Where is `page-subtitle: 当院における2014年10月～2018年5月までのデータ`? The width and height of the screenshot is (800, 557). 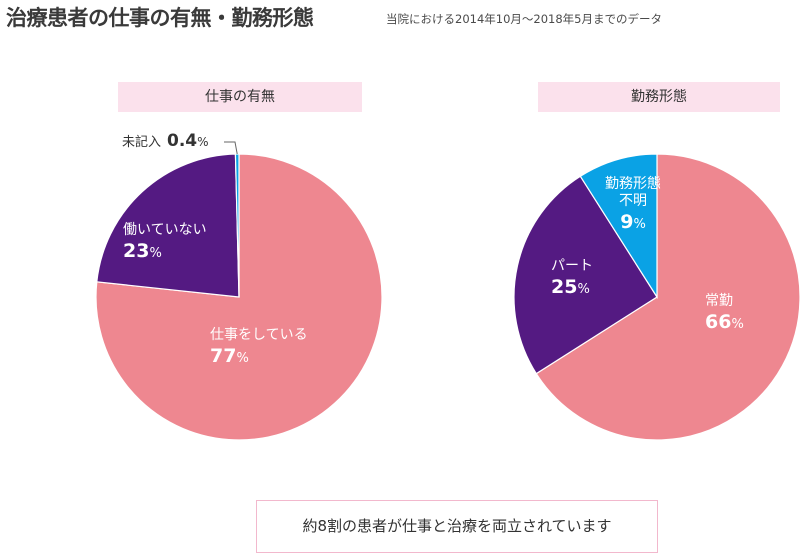
page-subtitle: 当院における2014年10月～2018年5月までのデータ is located at coordinates (524, 19).